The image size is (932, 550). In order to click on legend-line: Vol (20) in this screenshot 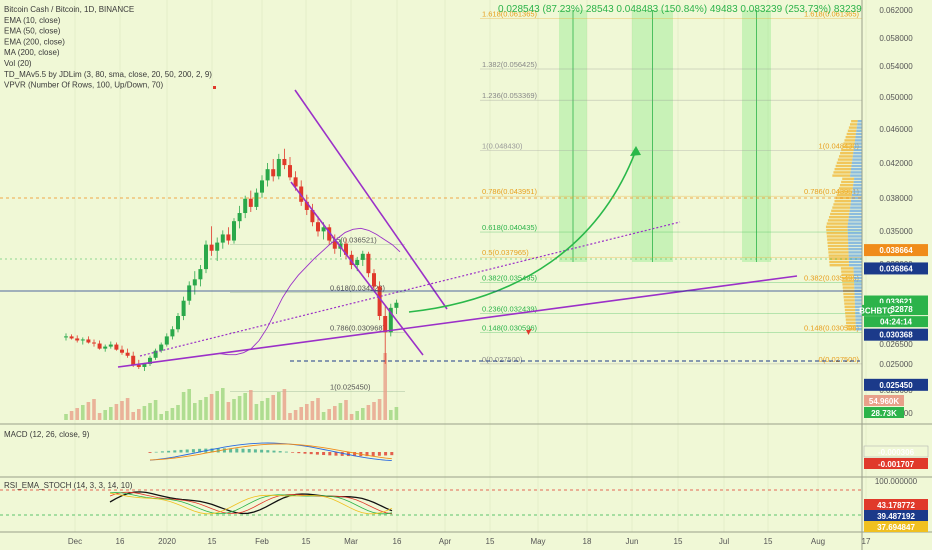, I will do `click(18, 63)`.